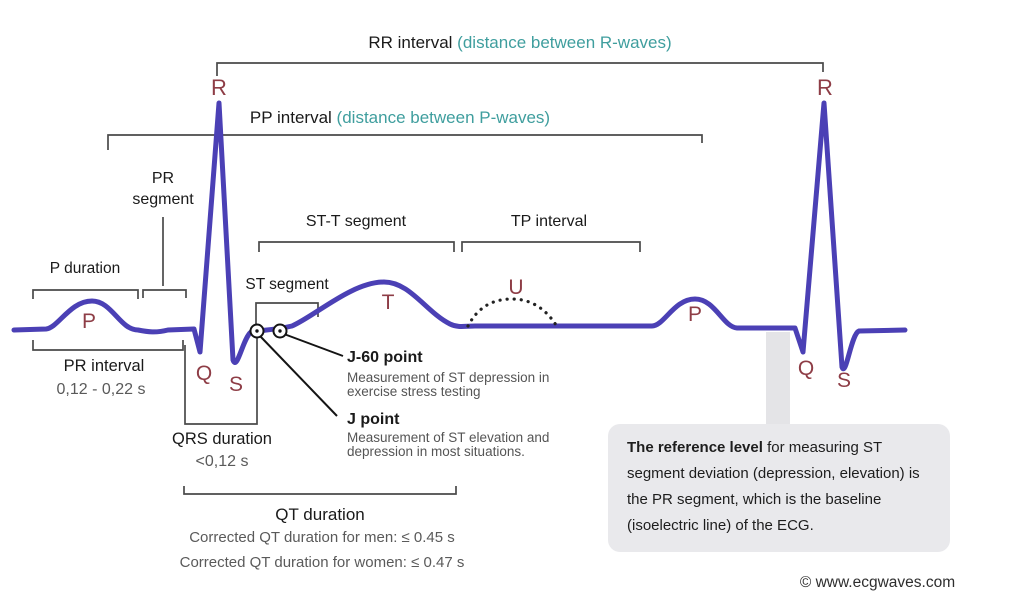 The image size is (1024, 610). I want to click on r-wave-letter-1: R, so click(219, 87).